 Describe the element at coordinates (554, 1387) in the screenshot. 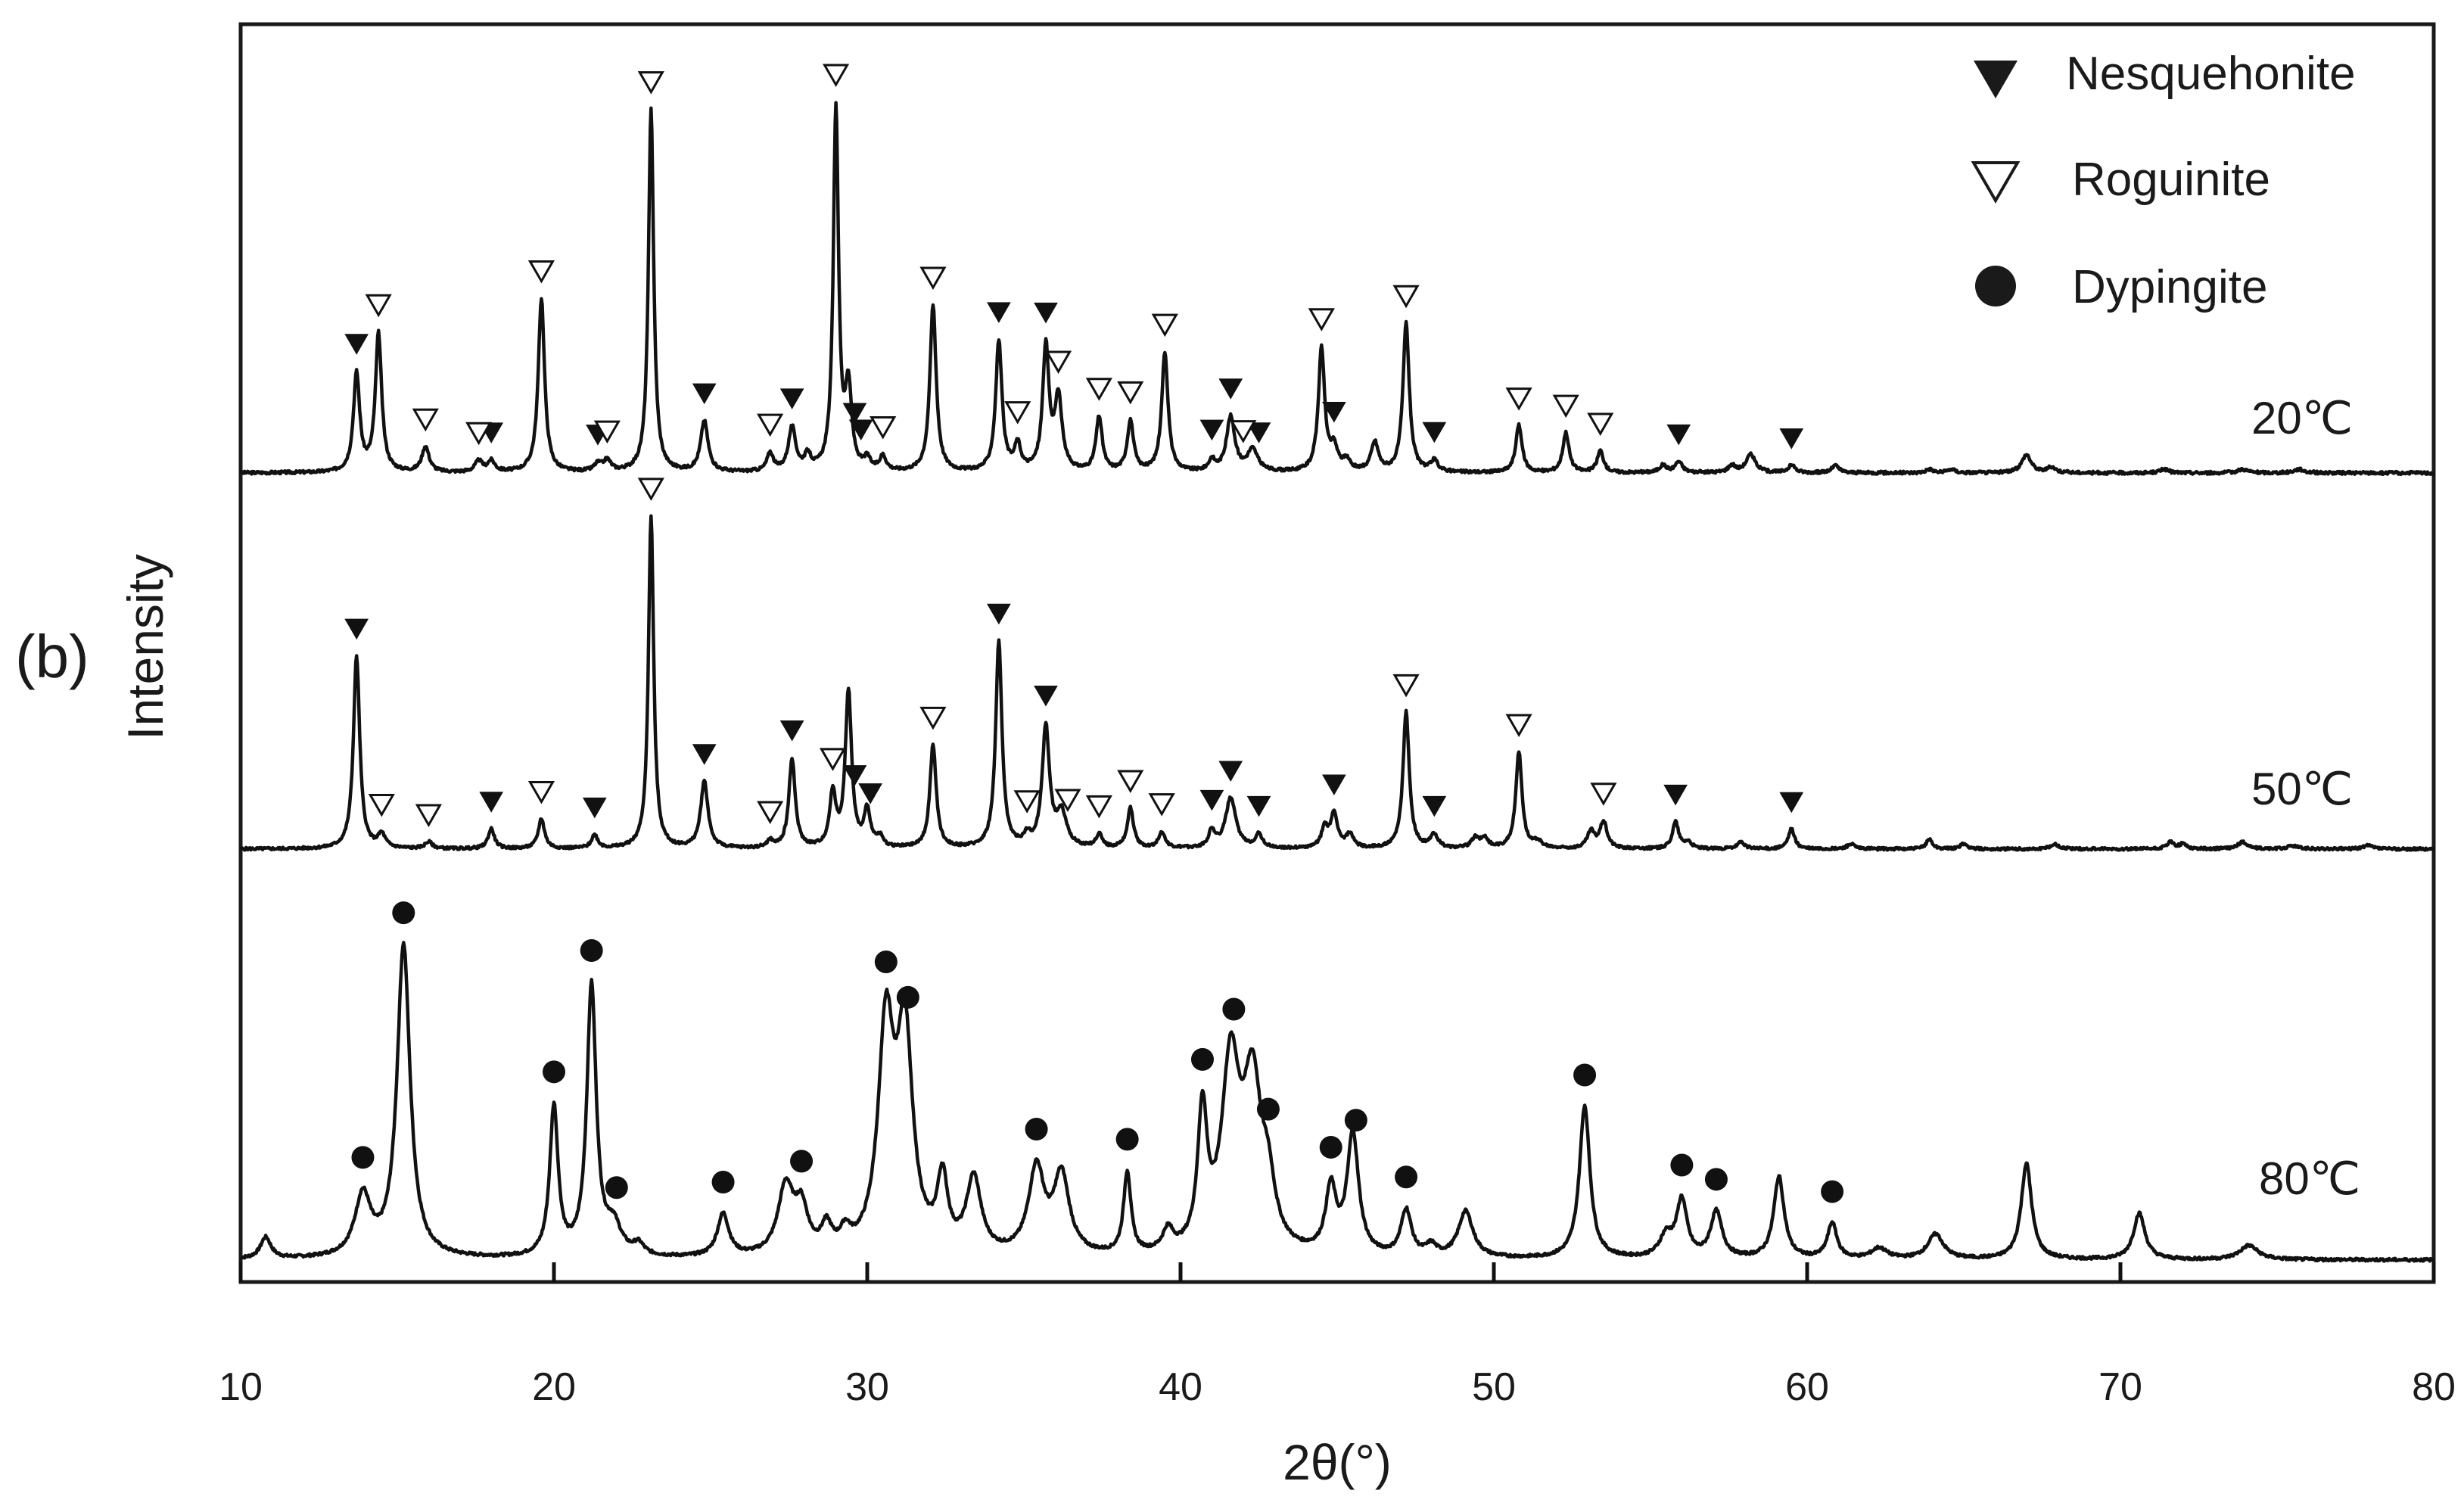

I see `x-tick-label: 20` at that location.